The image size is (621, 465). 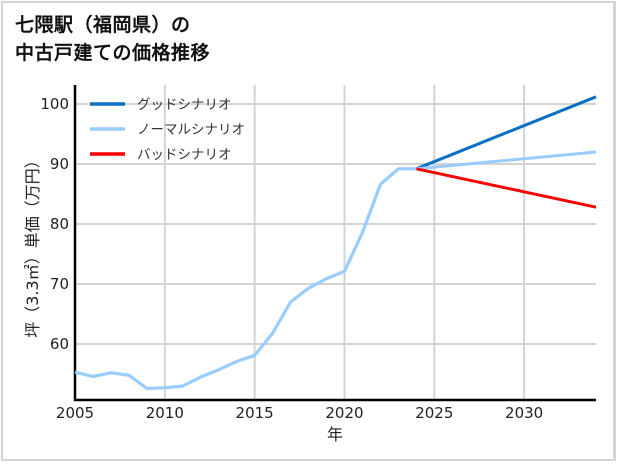 What do you see at coordinates (255, 413) in the screenshot?
I see `x-tick-label: 2015` at bounding box center [255, 413].